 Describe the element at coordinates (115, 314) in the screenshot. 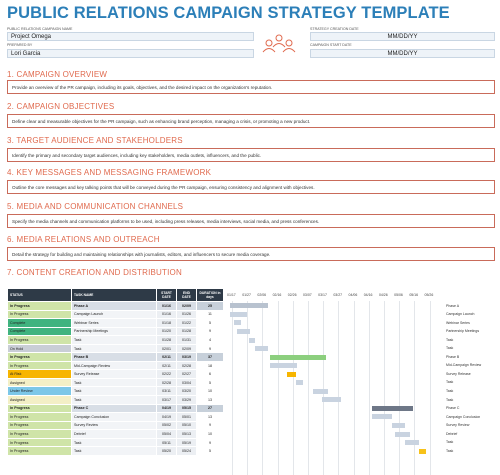

I see `table-row: In Progress Campaign Launch 01/16 01/26 11` at that location.